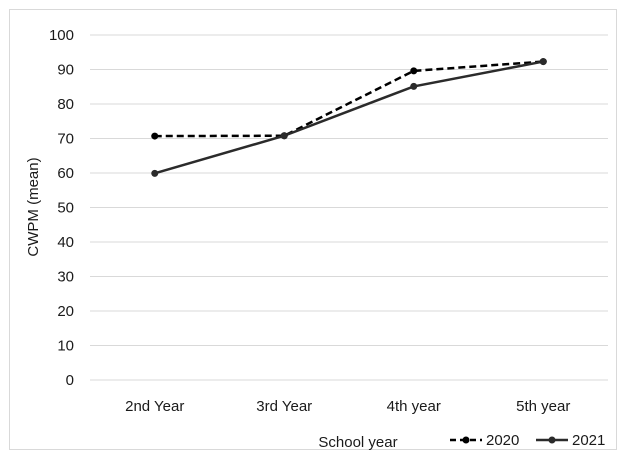 The height and width of the screenshot is (459, 627). I want to click on y-tick-label: 100, so click(61, 35).